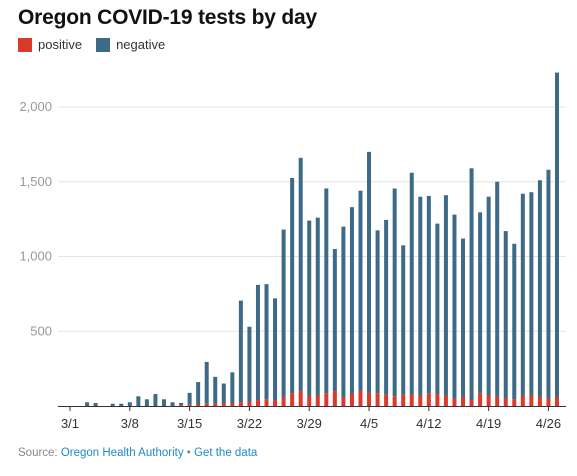 The width and height of the screenshot is (577, 476). I want to click on y-tick-label-1500: 1,500, so click(35, 181).